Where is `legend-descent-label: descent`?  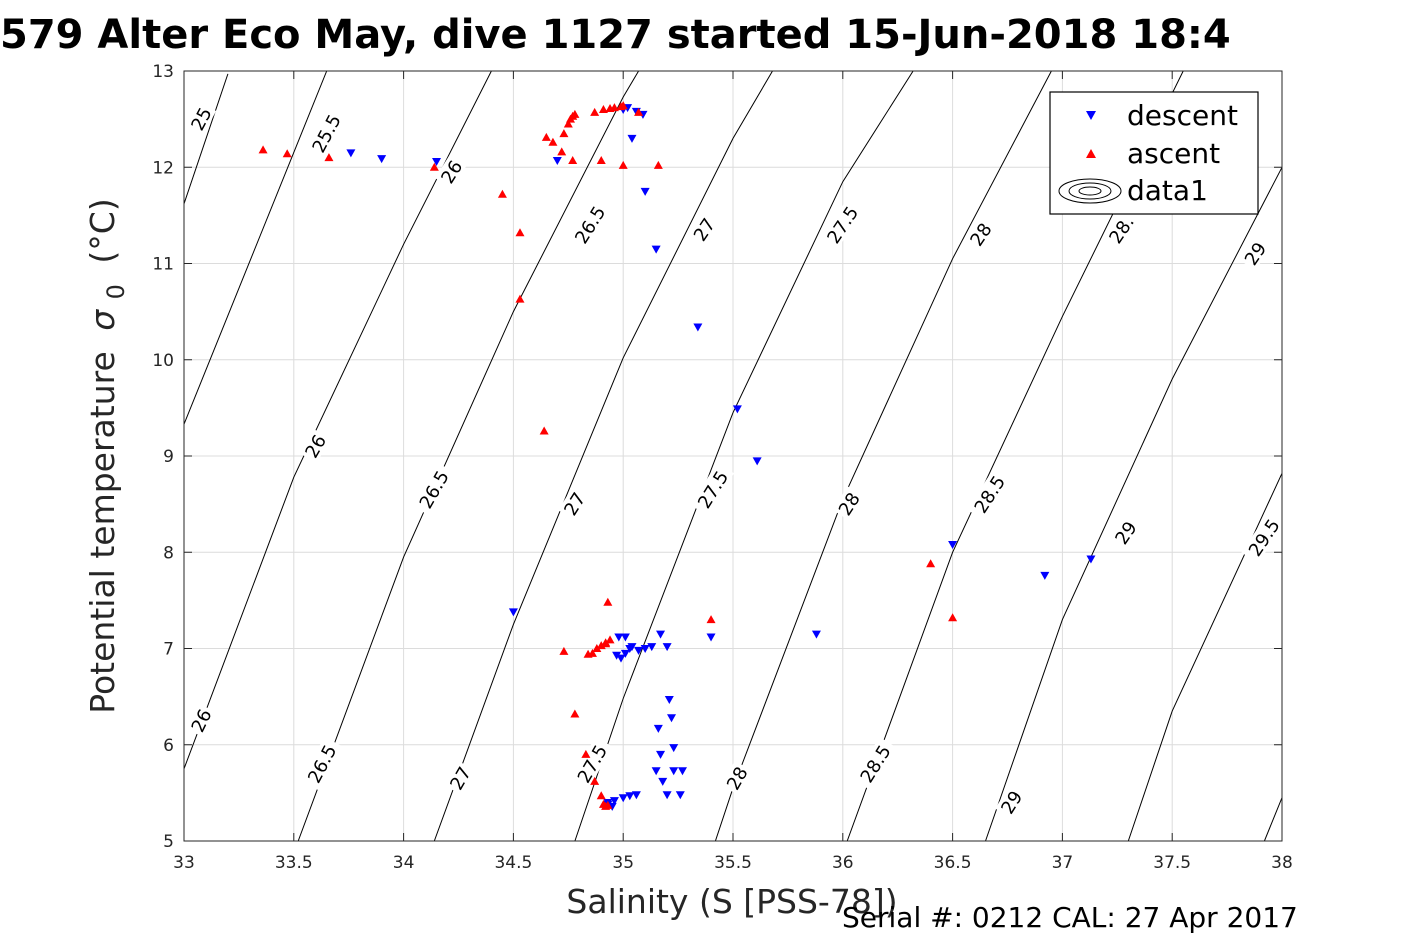
legend-descent-label: descent is located at coordinates (1182, 115).